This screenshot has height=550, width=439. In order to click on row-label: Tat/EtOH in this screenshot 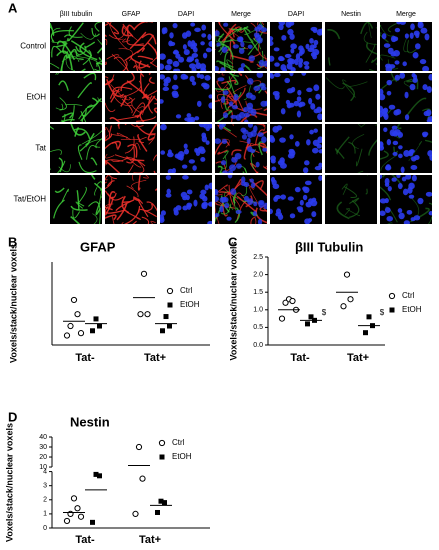, I will do `click(30, 199)`.